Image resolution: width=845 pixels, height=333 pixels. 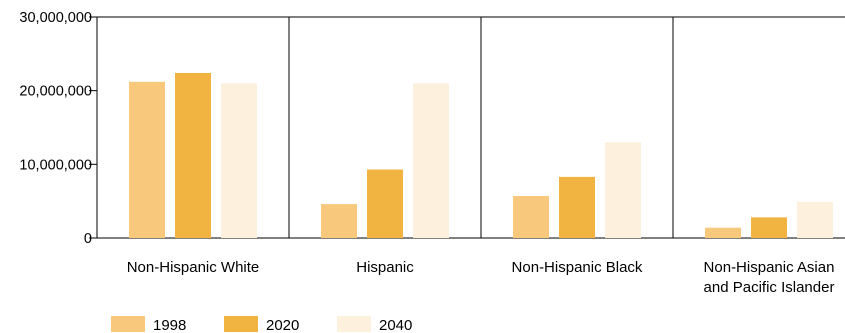 What do you see at coordinates (769, 287) in the screenshot?
I see `category-label: and Pacific Islander` at bounding box center [769, 287].